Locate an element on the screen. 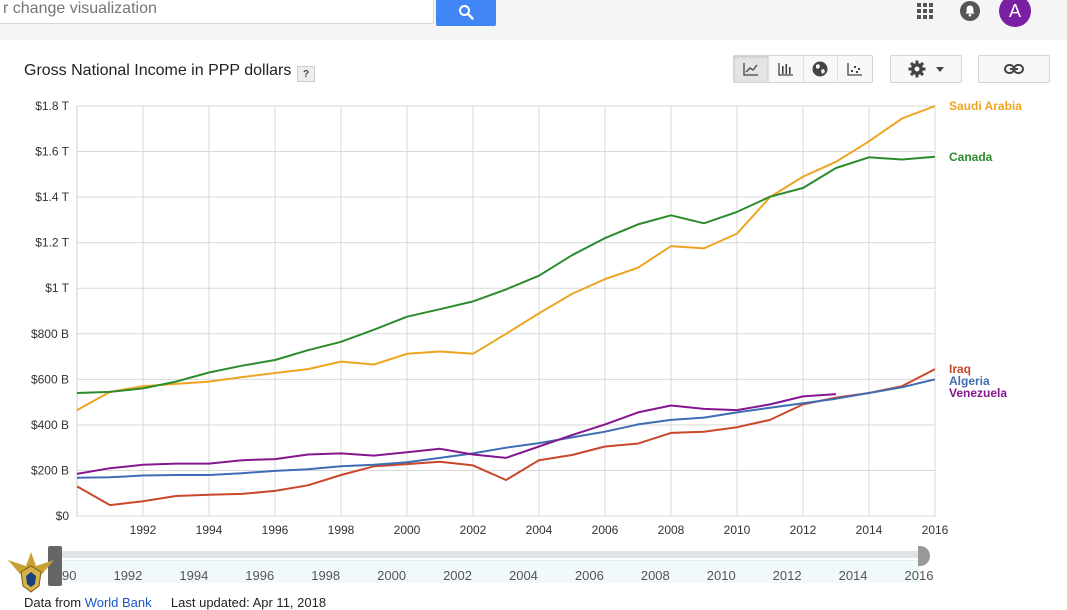 Image resolution: width=1067 pixels, height=610 pixels. series-label: Algeria is located at coordinates (969, 381).